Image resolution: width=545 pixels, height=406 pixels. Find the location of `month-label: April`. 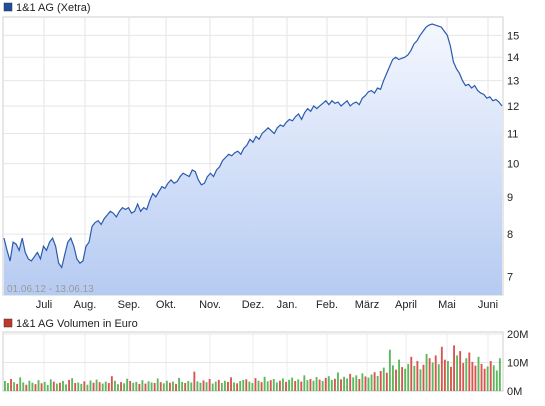

month-label: April is located at coordinates (406, 305).